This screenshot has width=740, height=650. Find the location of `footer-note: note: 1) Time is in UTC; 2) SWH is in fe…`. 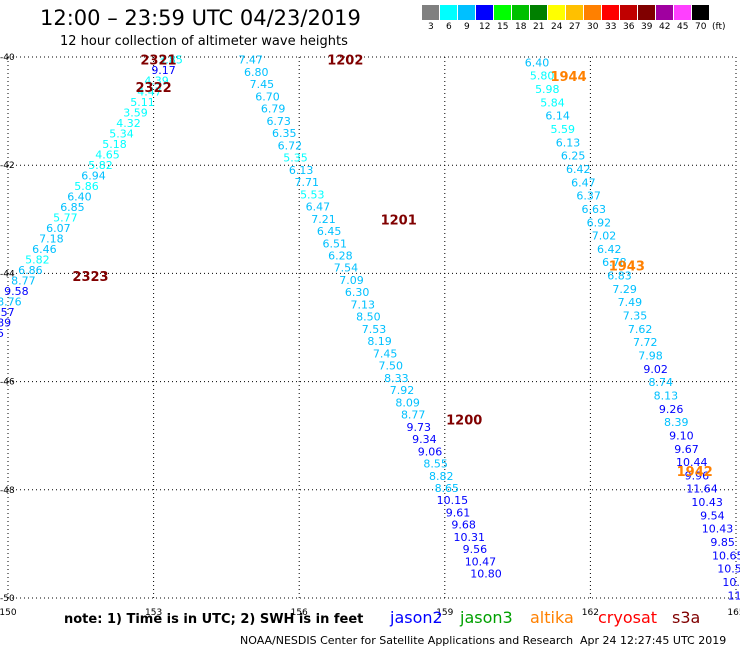

footer-note: note: 1) Time is in UTC; 2) SWH is in fe… is located at coordinates (214, 619).